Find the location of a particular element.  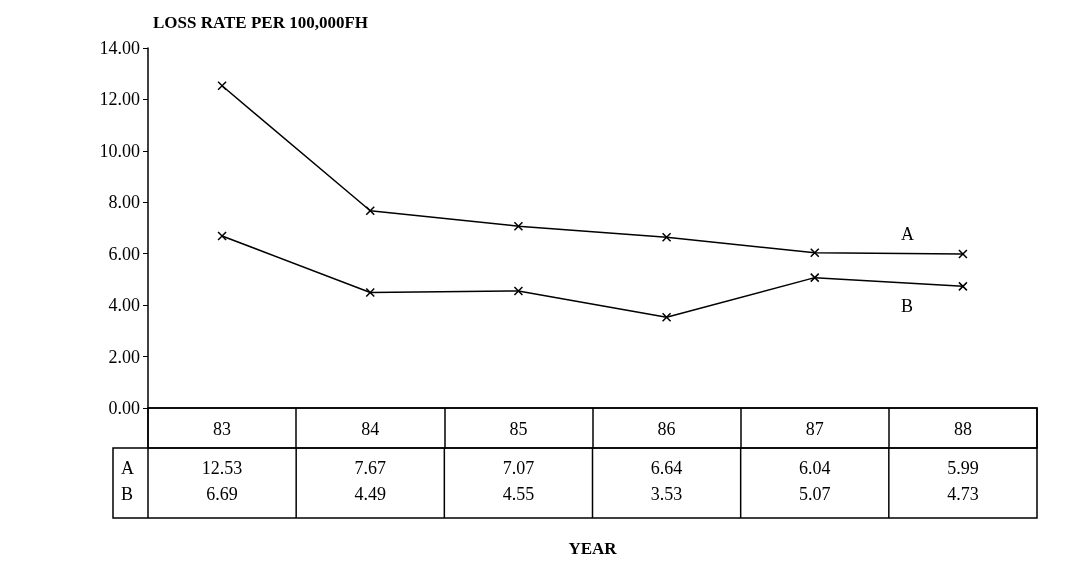

data-label: 5.99 is located at coordinates (963, 468).